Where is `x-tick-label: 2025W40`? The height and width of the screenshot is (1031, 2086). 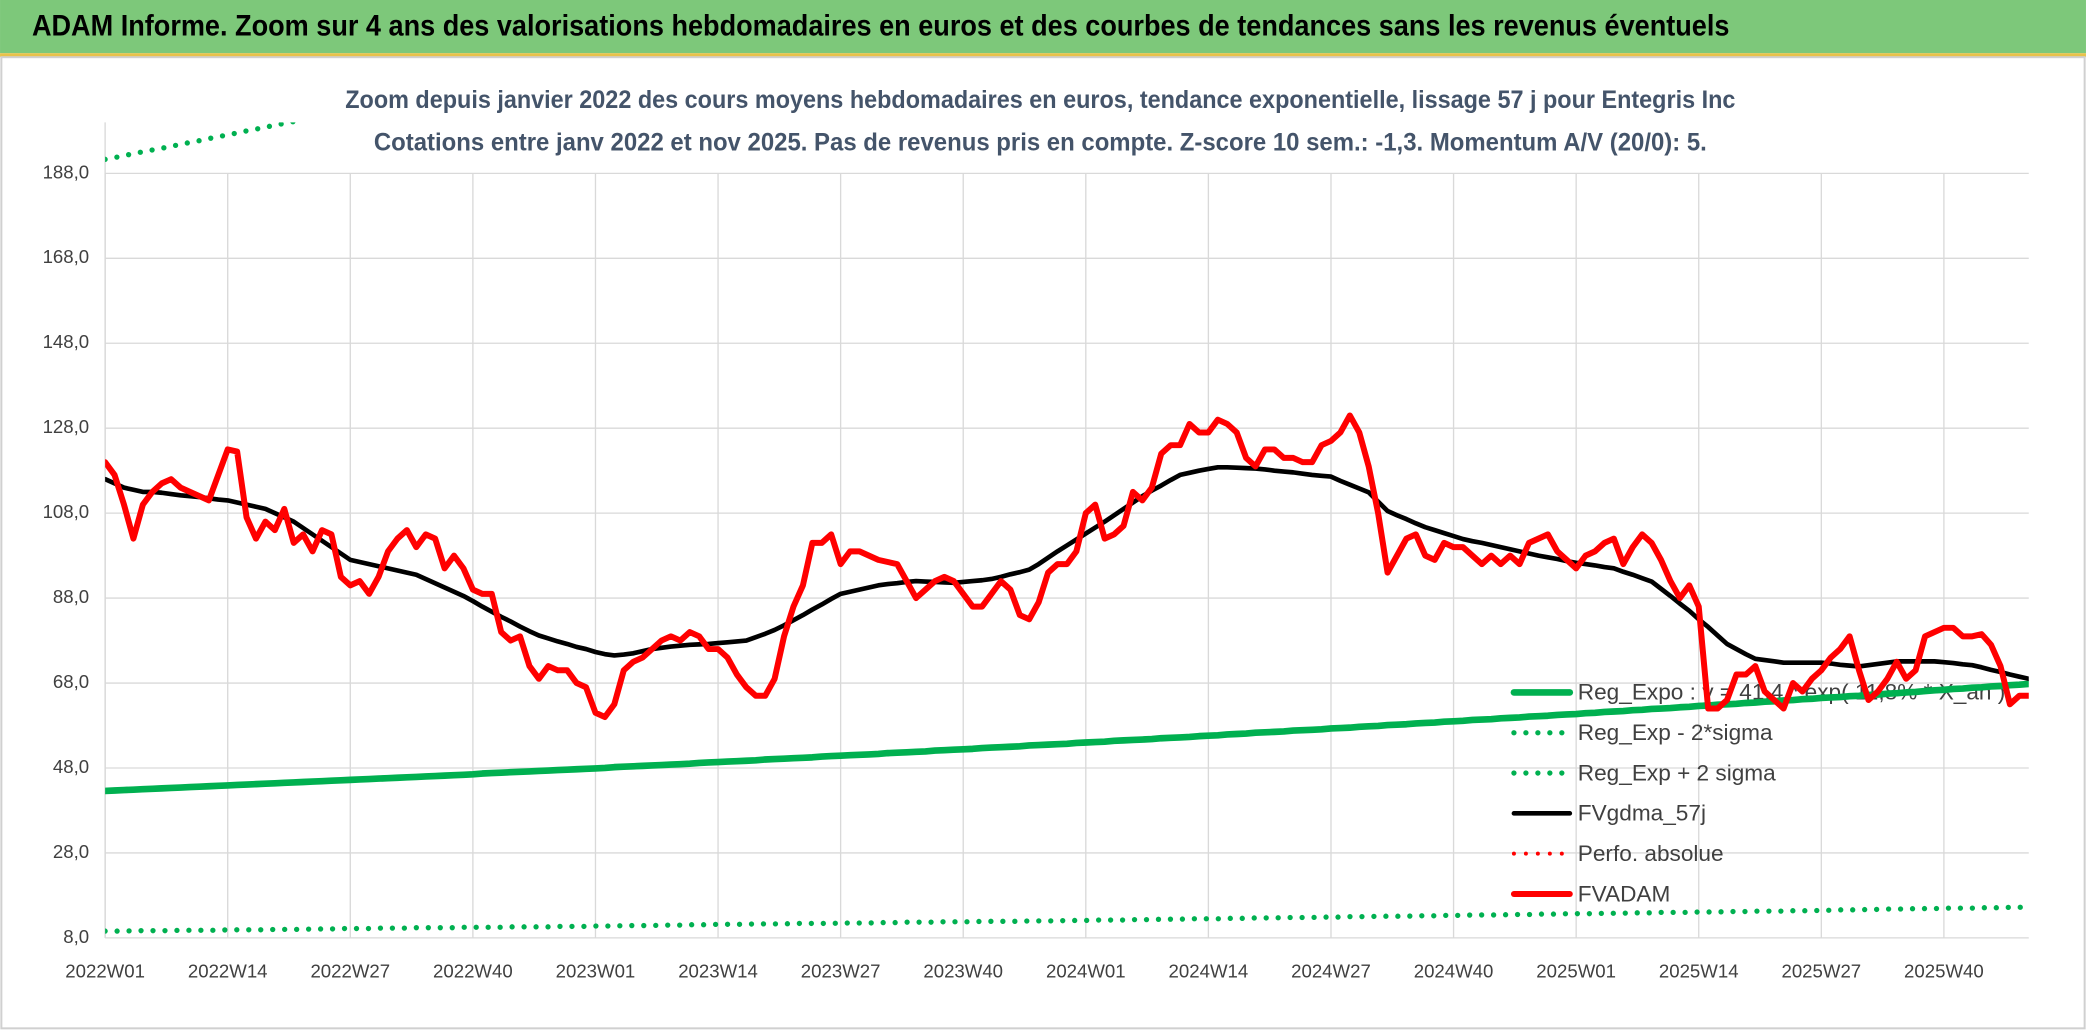 x-tick-label: 2025W40 is located at coordinates (1944, 970).